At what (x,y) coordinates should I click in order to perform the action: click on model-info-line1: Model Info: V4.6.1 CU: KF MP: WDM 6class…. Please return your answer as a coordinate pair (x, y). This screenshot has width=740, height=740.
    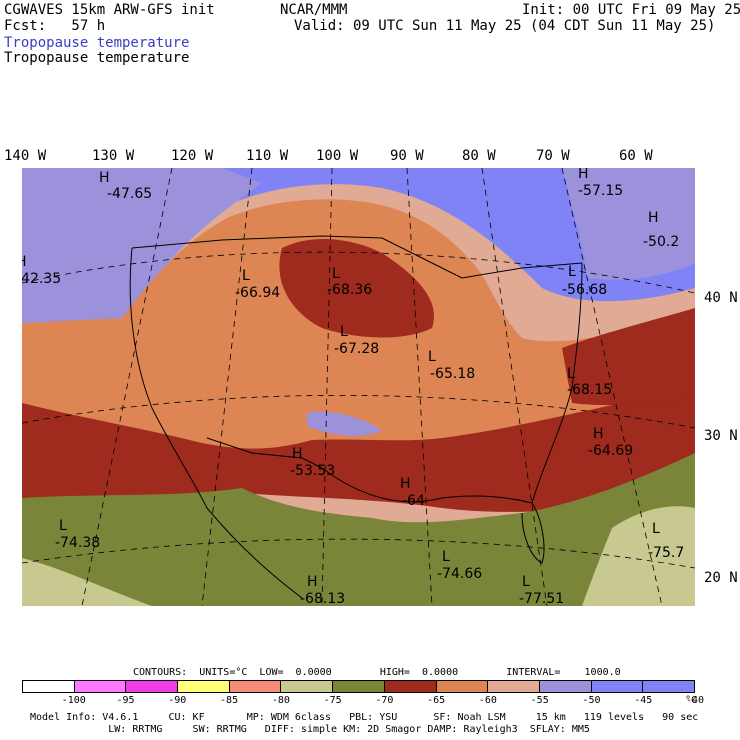
    Looking at the image, I should click on (364, 717).